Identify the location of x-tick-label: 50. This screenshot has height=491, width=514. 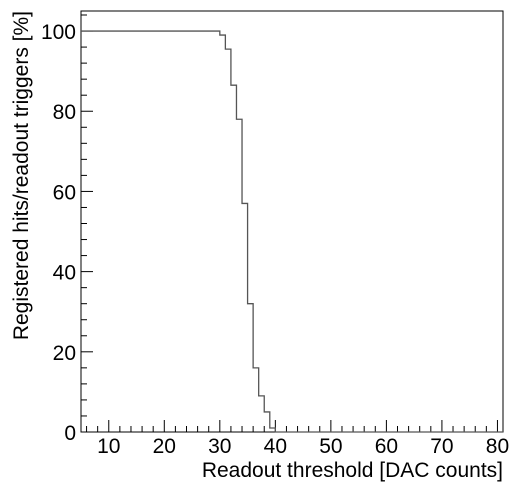
(330, 446).